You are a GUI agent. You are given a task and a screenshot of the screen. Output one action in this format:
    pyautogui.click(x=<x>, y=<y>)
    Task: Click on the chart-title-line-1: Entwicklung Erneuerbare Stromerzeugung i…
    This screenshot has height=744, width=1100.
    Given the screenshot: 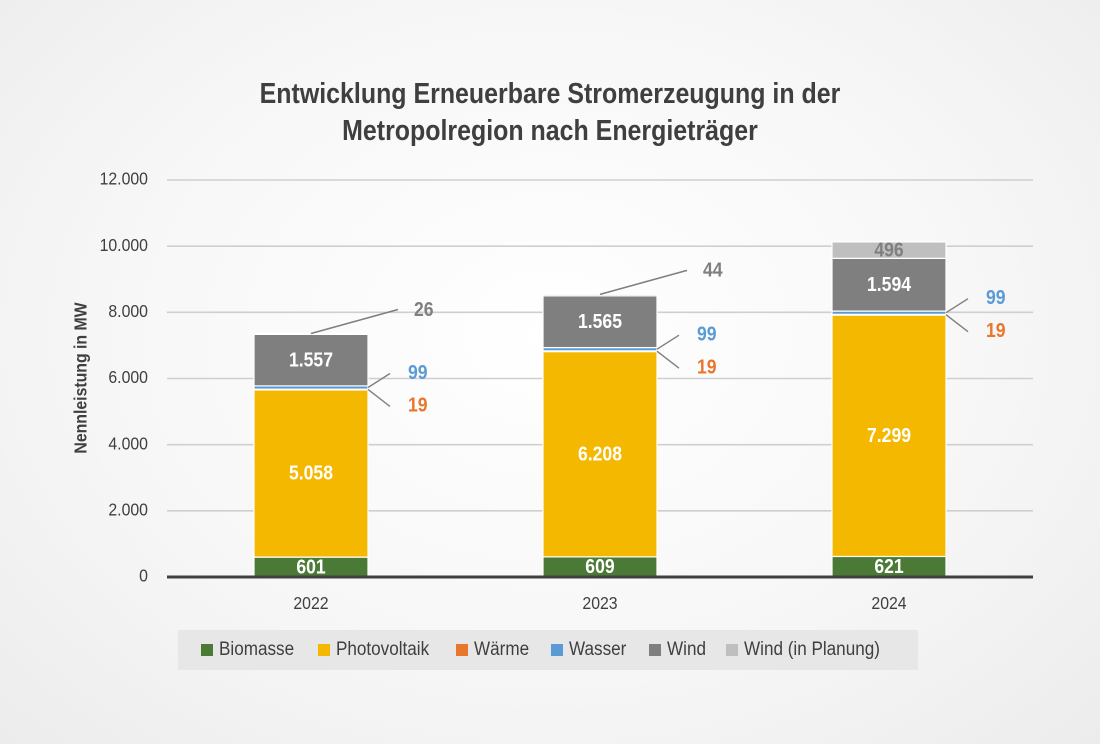 What is the action you would take?
    pyautogui.click(x=550, y=94)
    